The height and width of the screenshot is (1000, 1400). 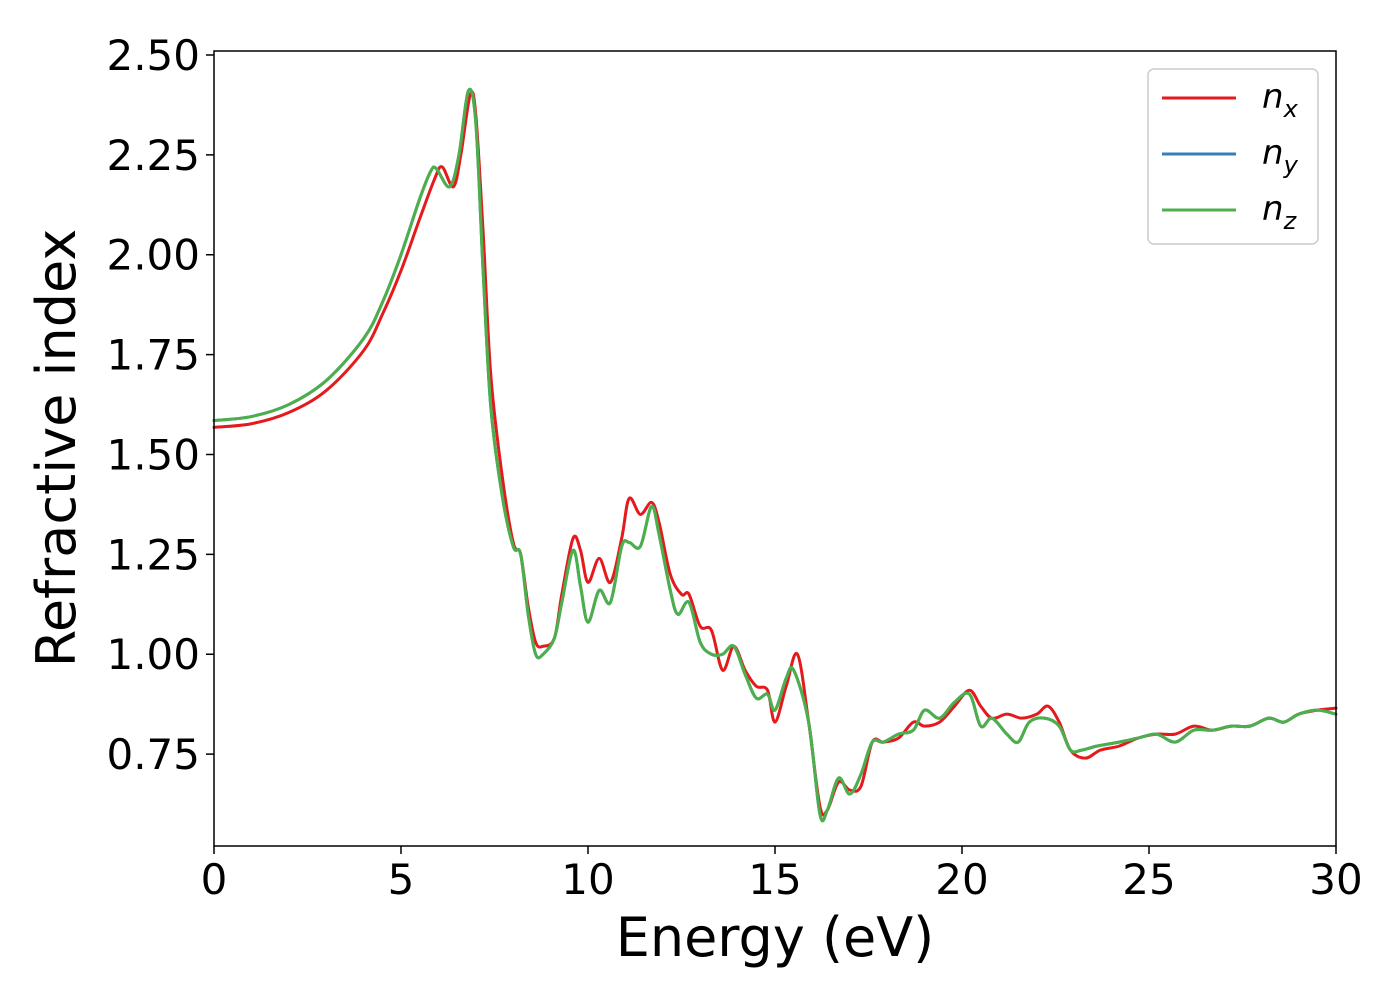 I want to click on legend-label-nx: nx, so click(x=1280, y=100).